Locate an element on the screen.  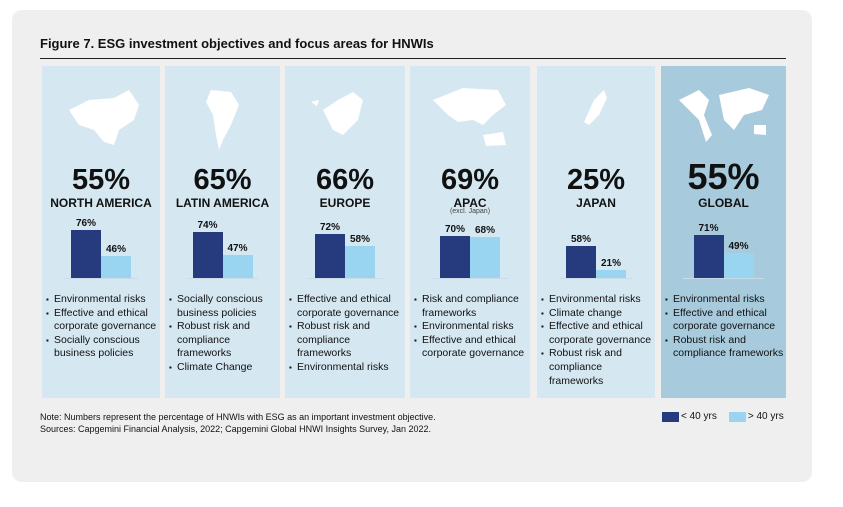
region-percentage: 69% is located at coordinates (470, 180).